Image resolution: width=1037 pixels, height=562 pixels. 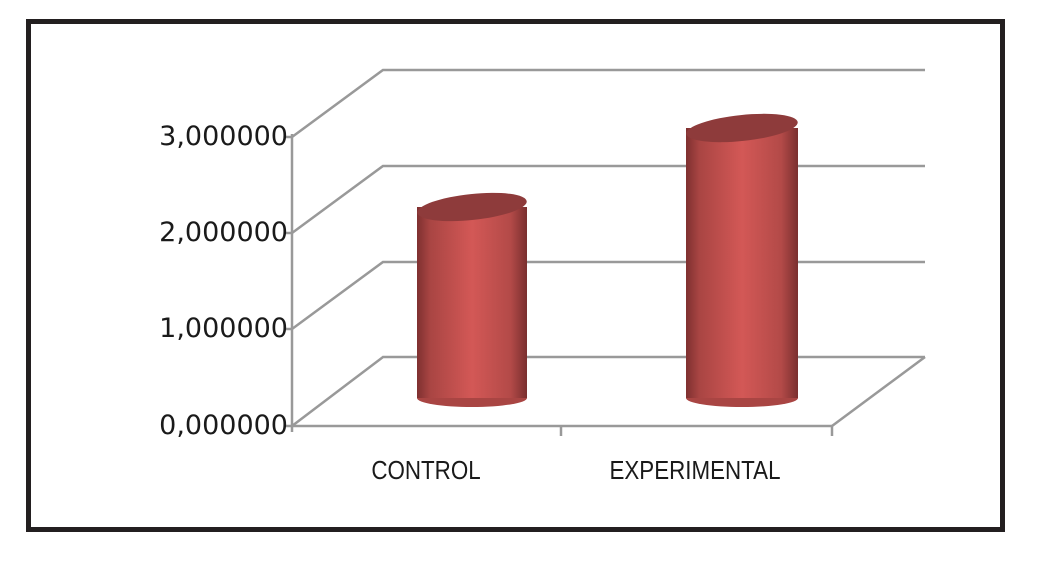 What do you see at coordinates (742, 260) in the screenshot?
I see `bar-experimental` at bounding box center [742, 260].